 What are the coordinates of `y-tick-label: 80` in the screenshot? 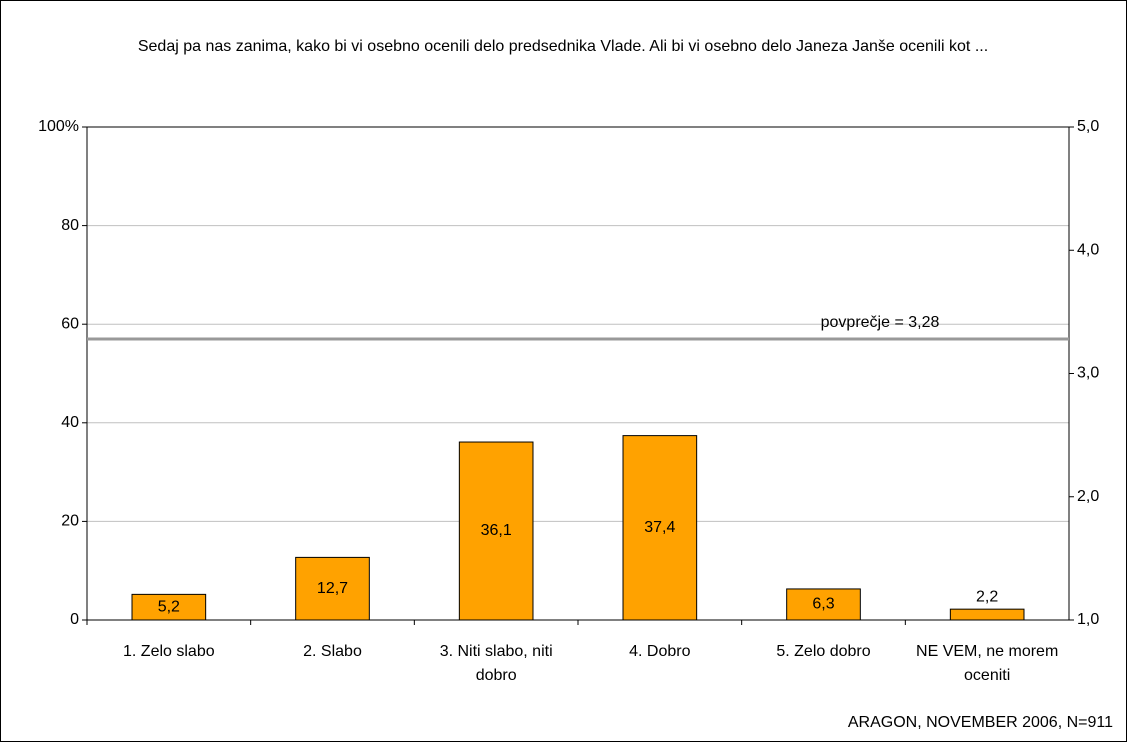 It's located at (70, 225).